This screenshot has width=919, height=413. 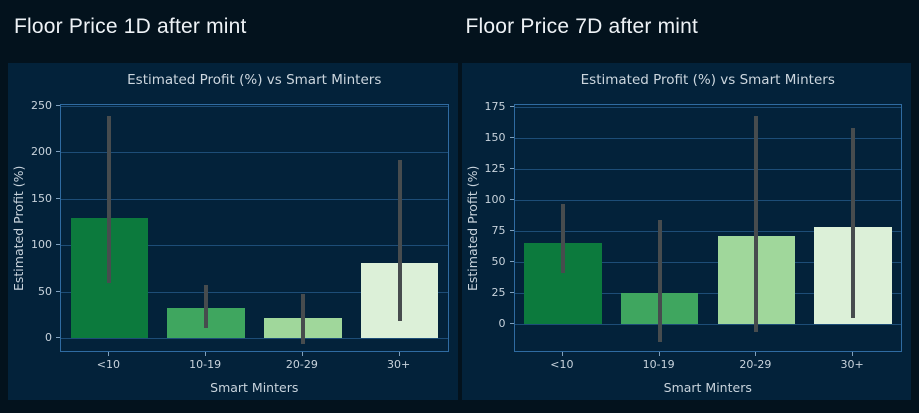 I want to click on y-tick-label: 125, so click(x=495, y=168).